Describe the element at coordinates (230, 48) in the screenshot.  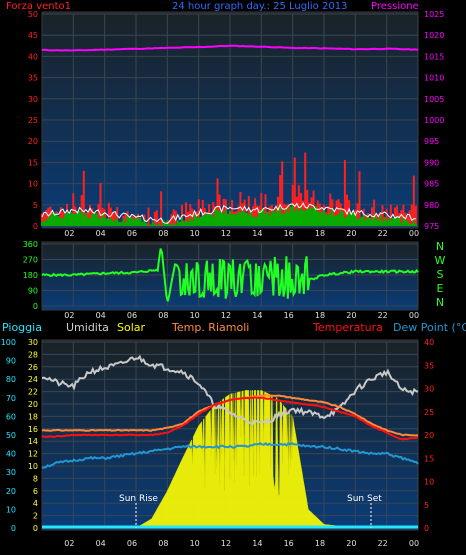
I see `pressure-line` at that location.